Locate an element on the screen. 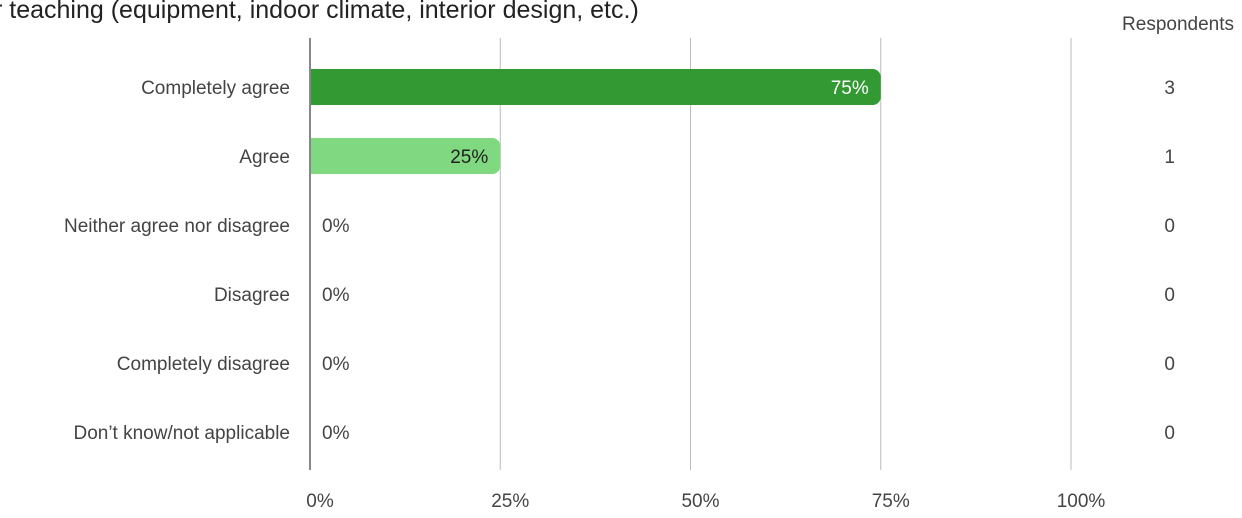 This screenshot has height=518, width=1242. category-label: Completely disagree is located at coordinates (203, 364).